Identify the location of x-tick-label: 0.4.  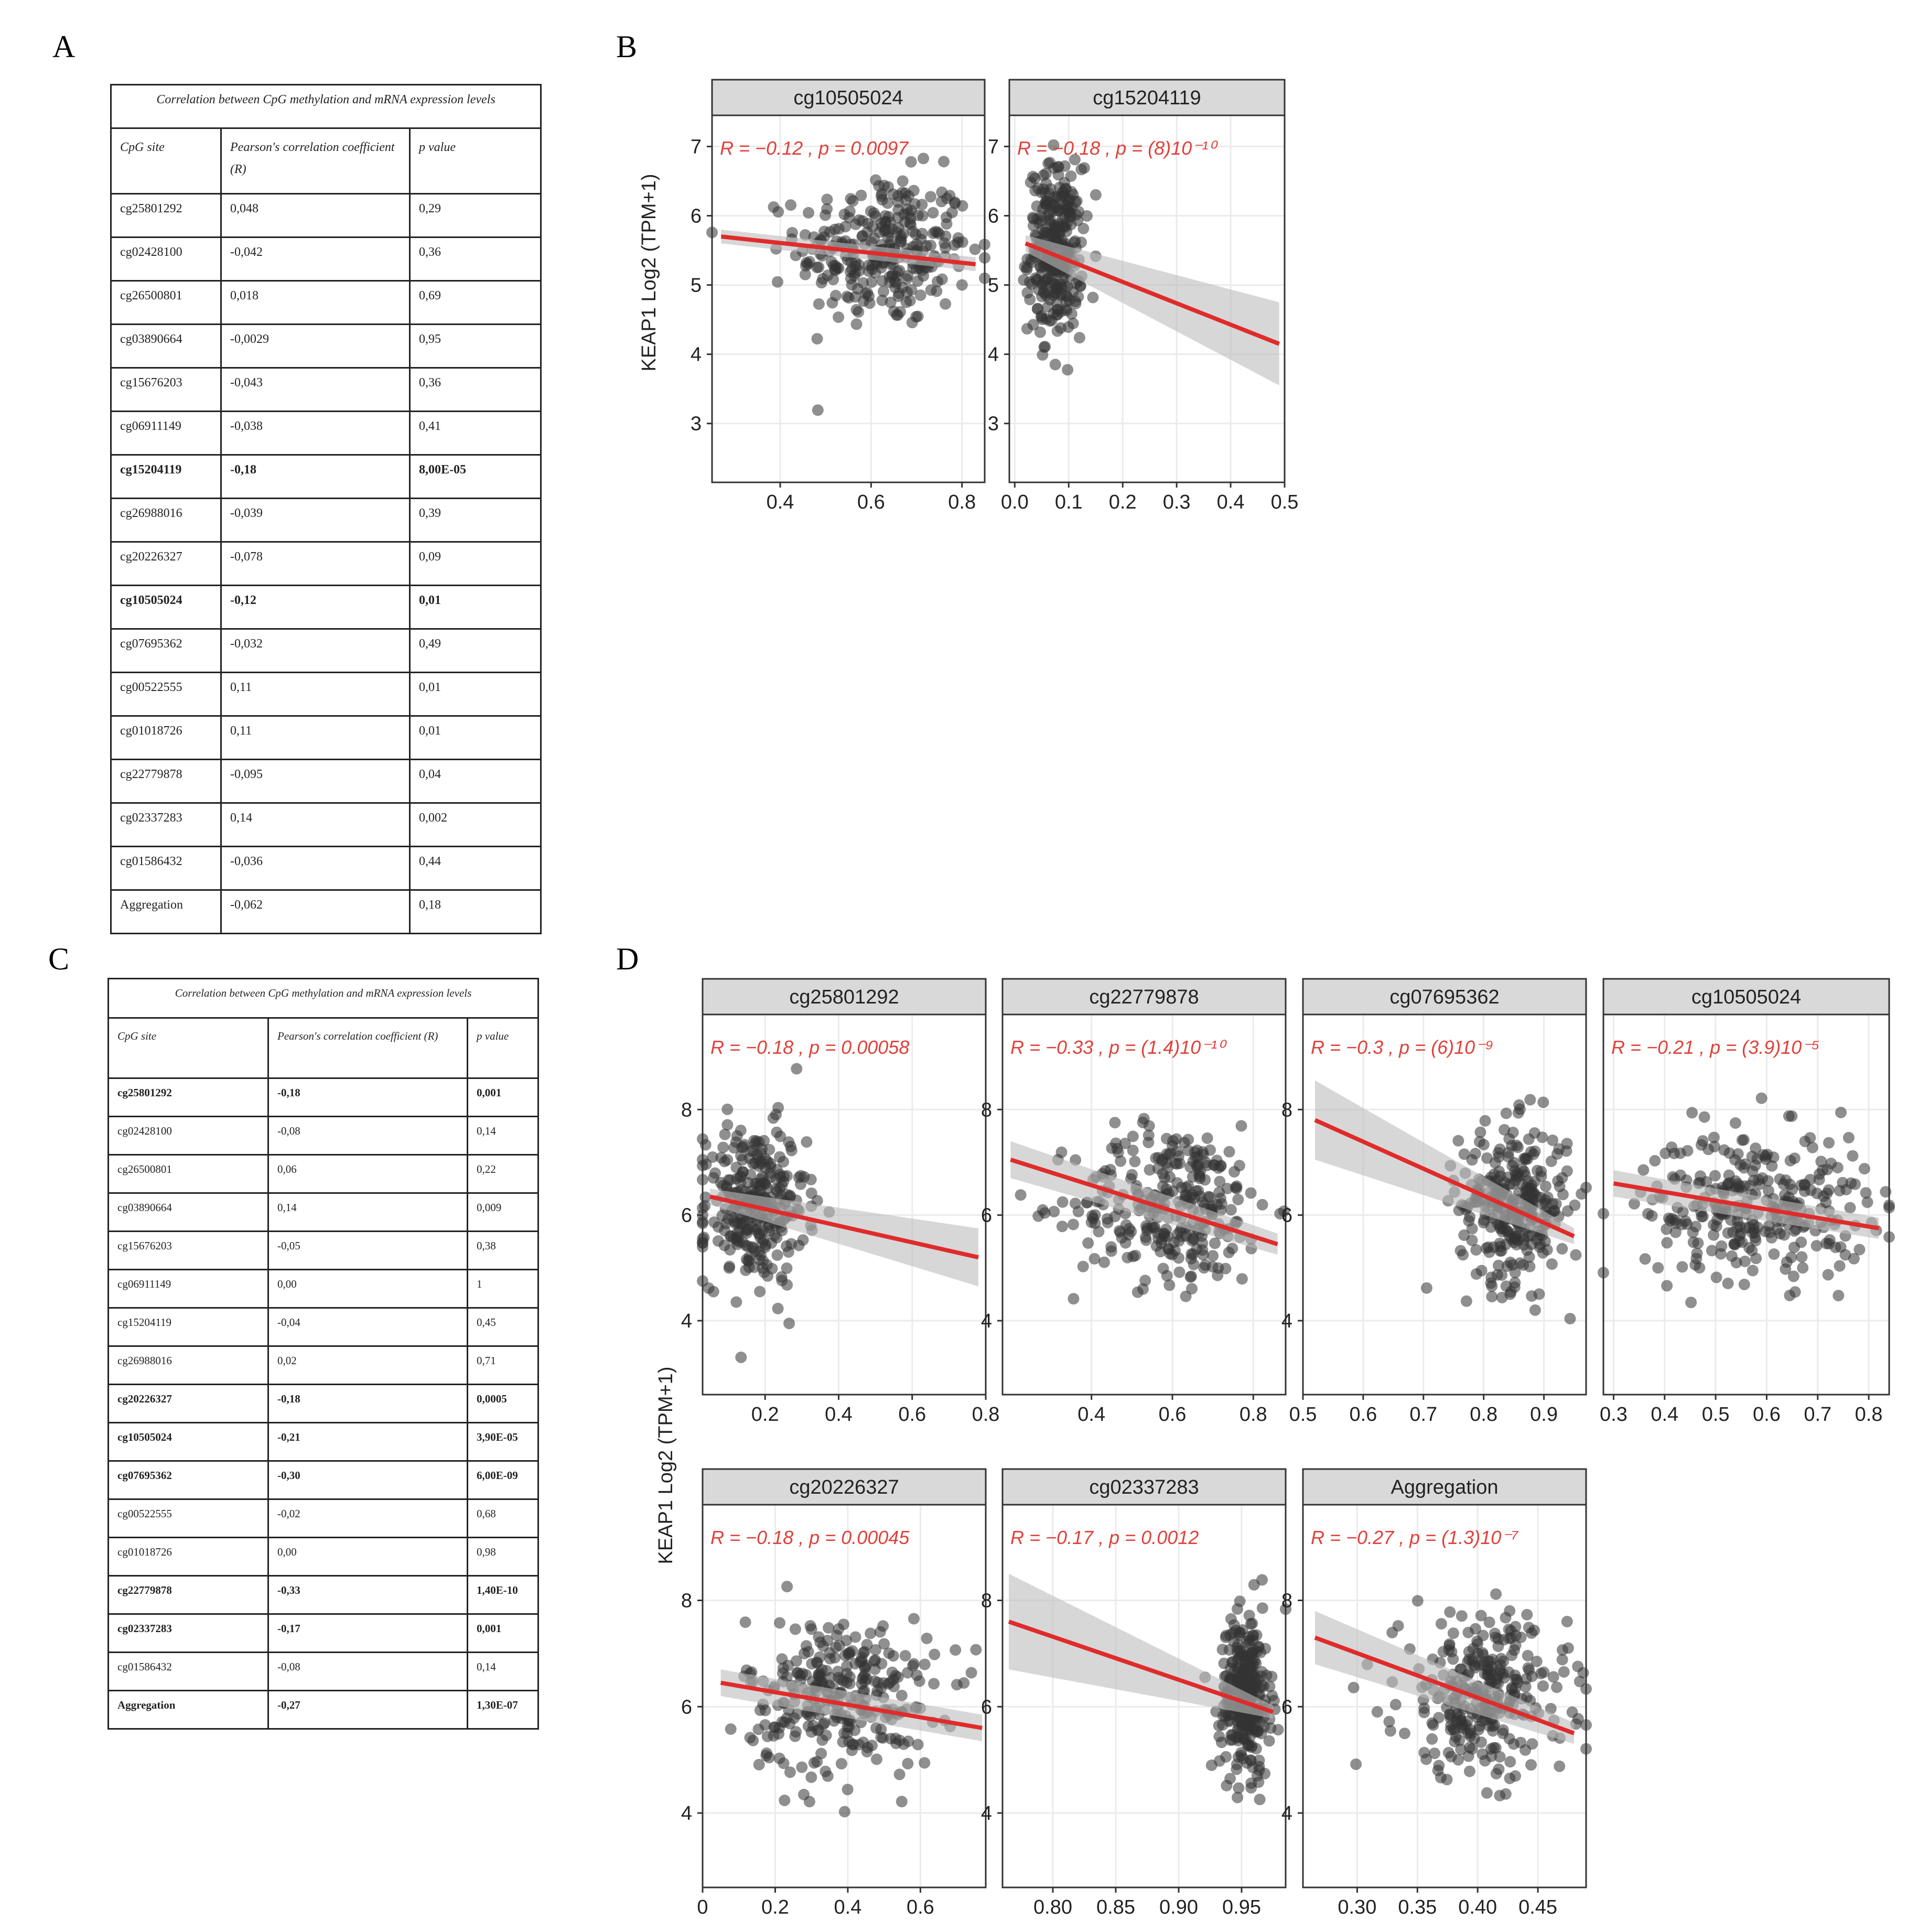
(1231, 502).